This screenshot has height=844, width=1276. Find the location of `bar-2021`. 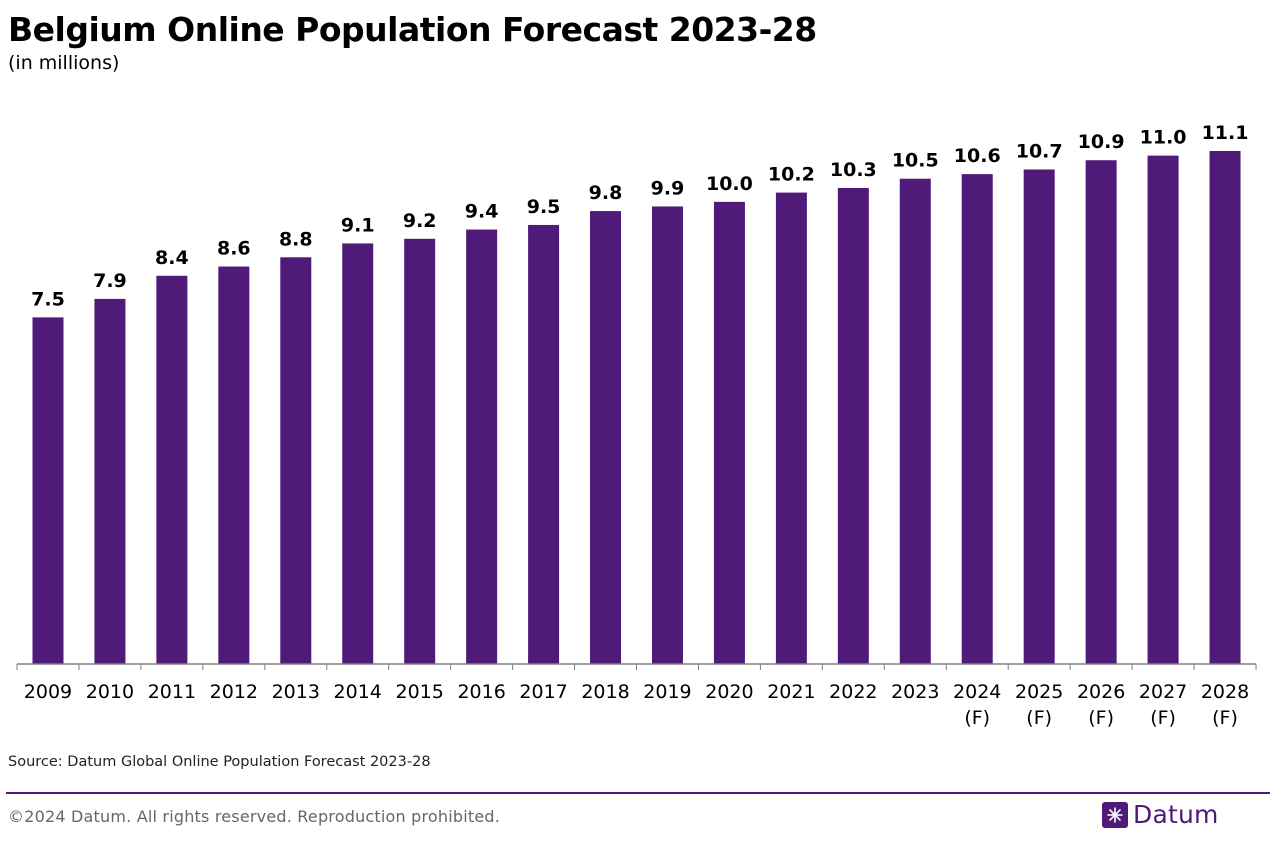

bar-2021 is located at coordinates (791, 428).